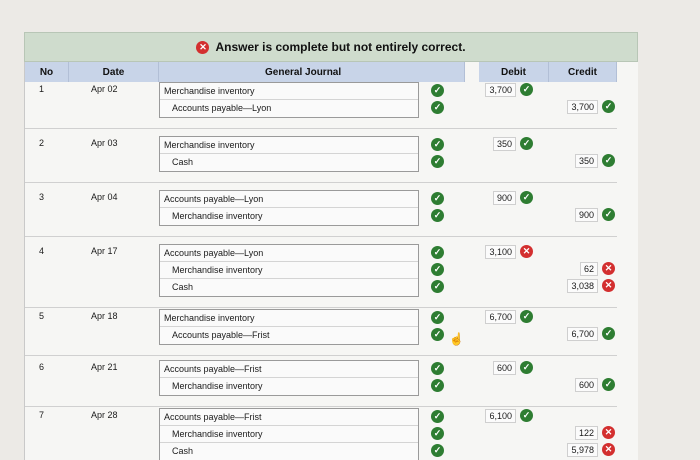 The width and height of the screenshot is (700, 460). I want to click on header-date: Date, so click(114, 72).